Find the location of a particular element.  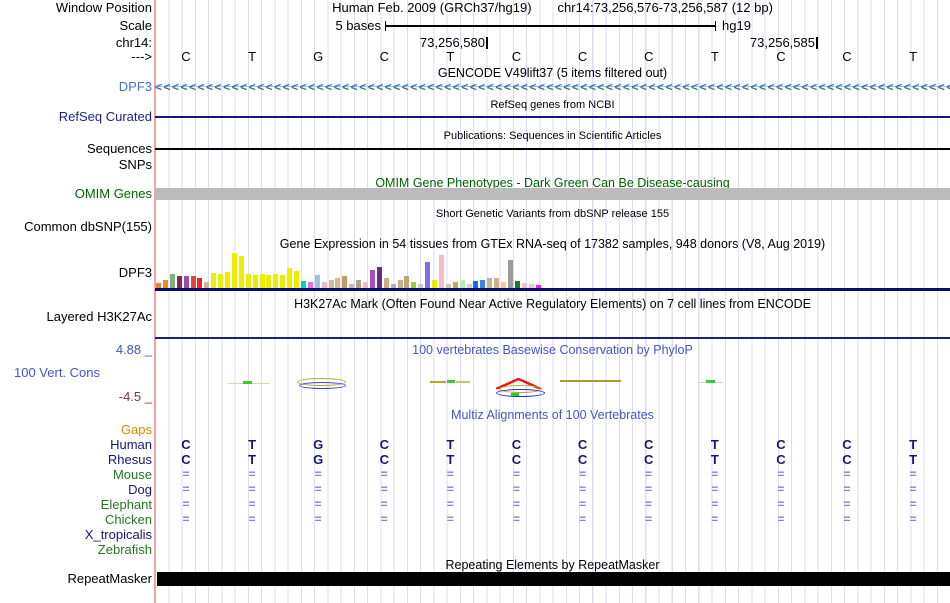

sequences-track-label: Sequences is located at coordinates (119, 148).